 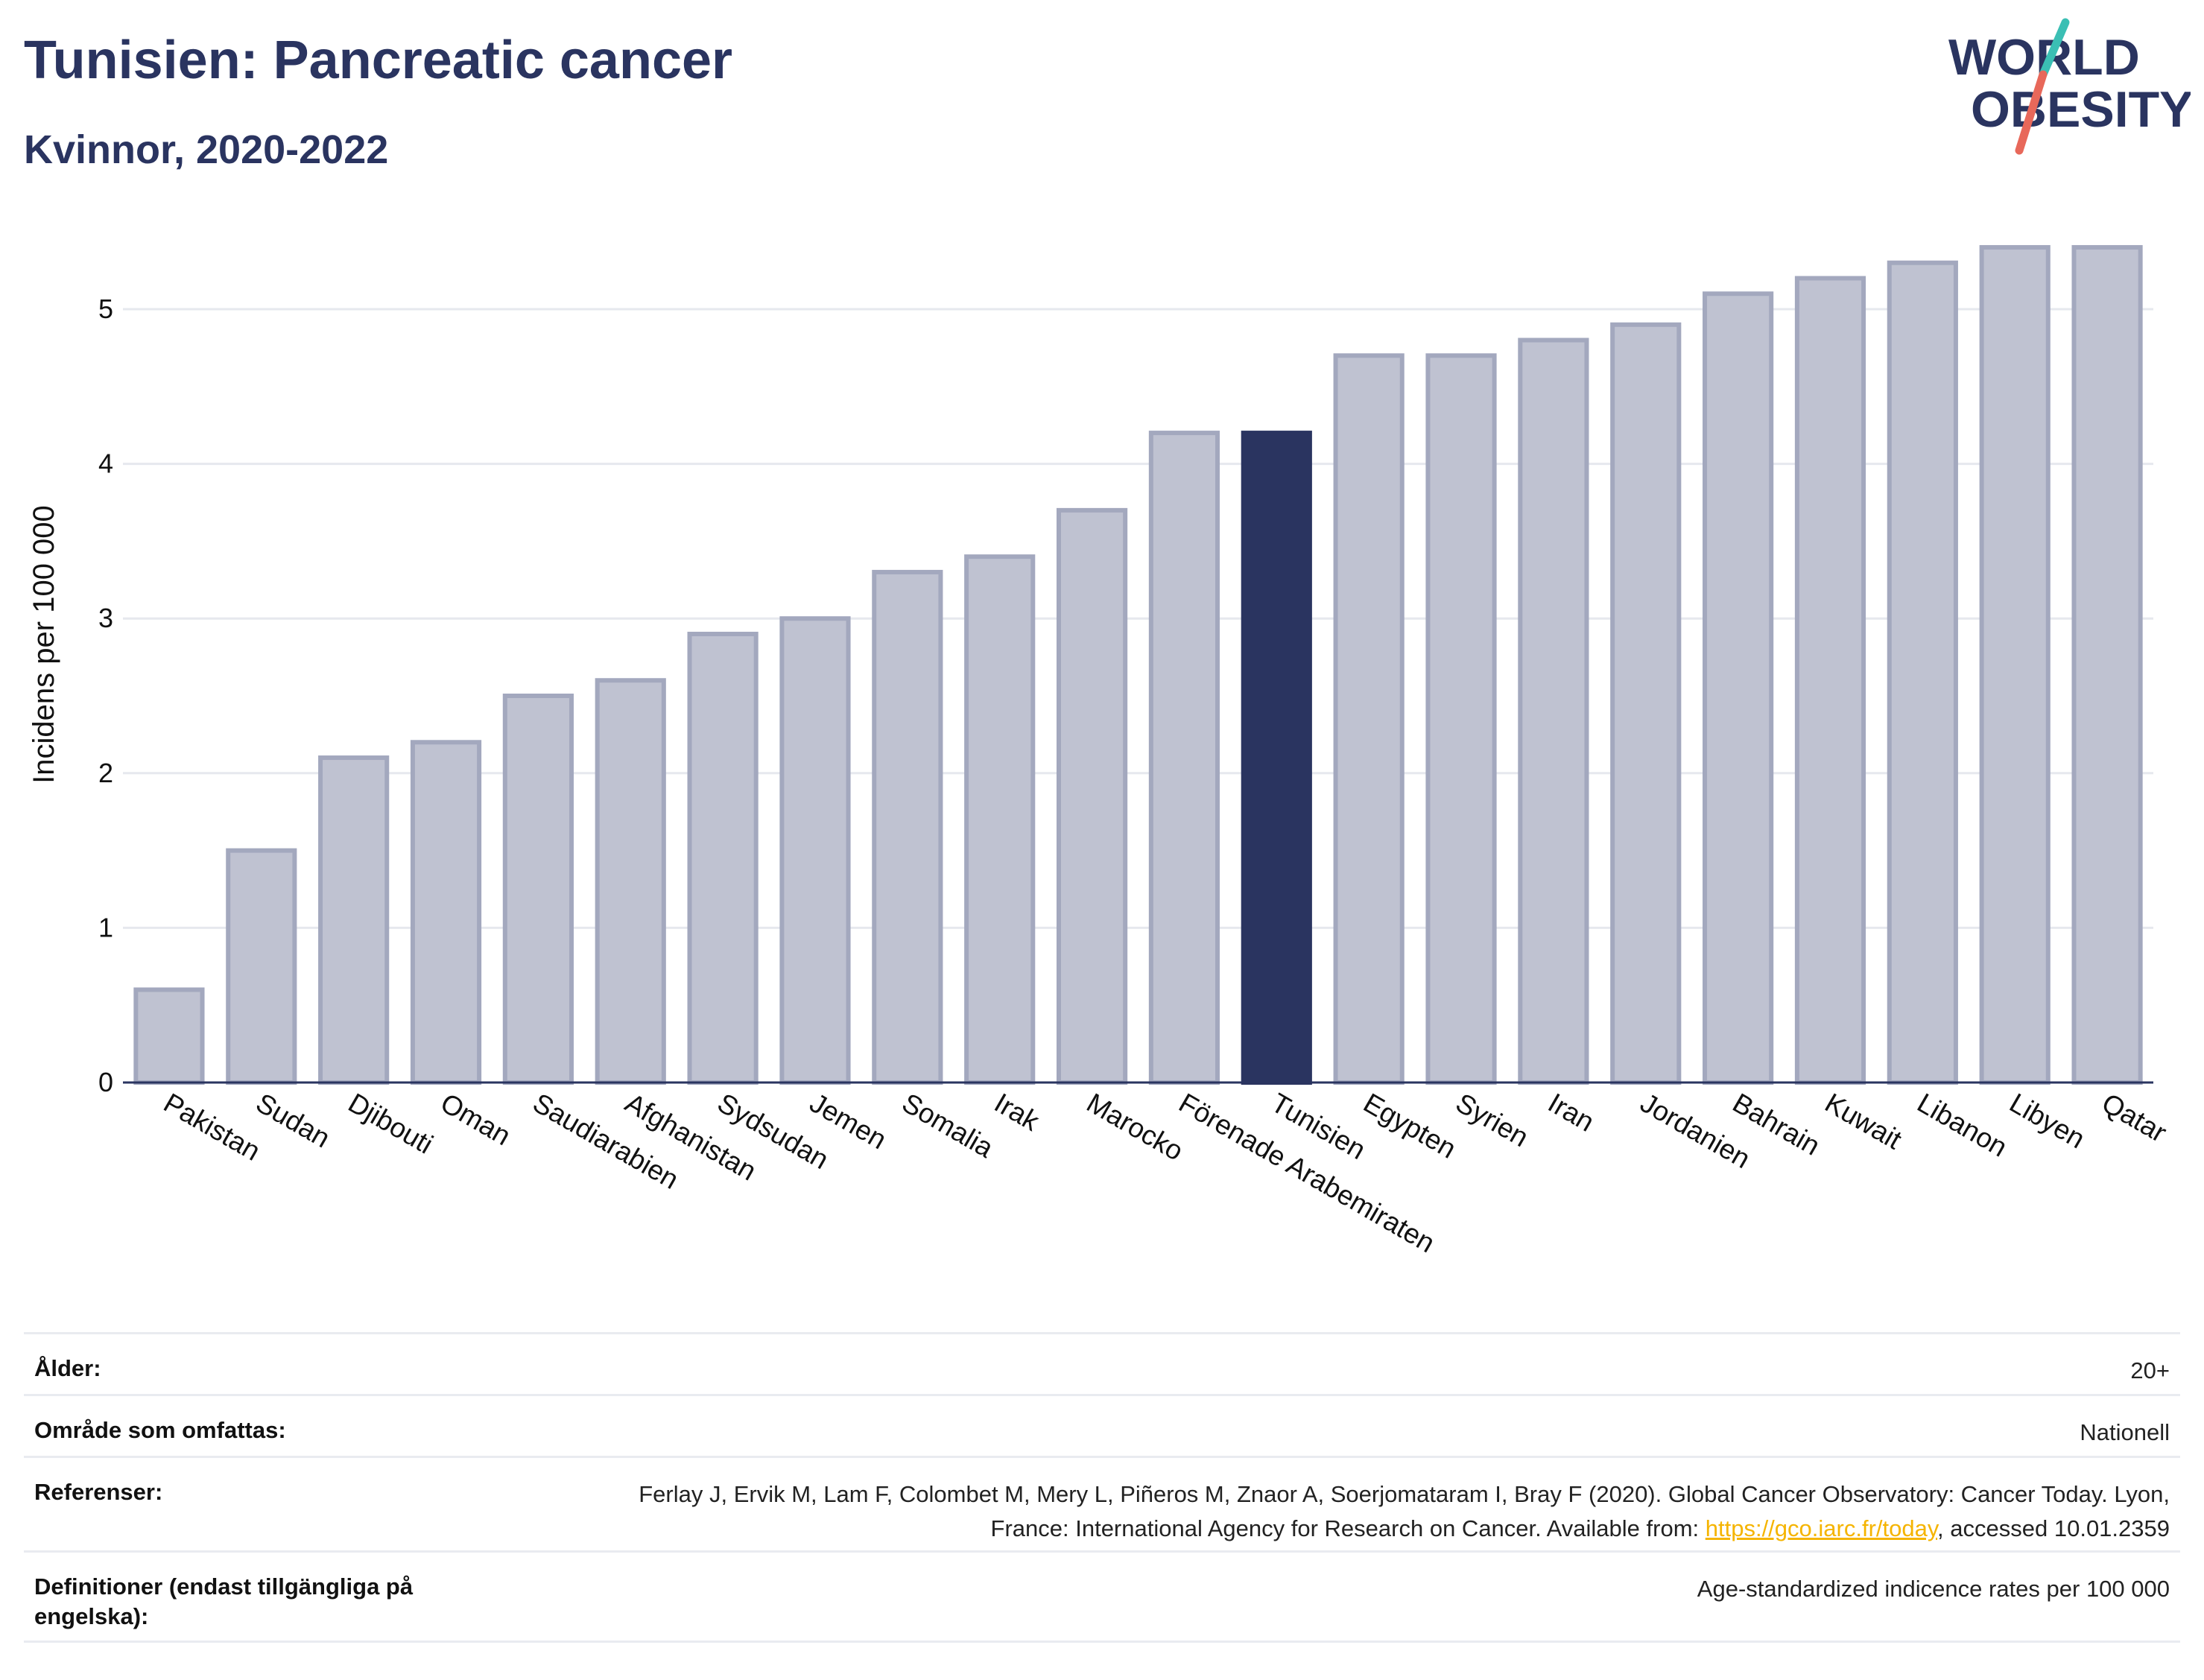 What do you see at coordinates (2015, 664) in the screenshot?
I see `bar-libyen` at bounding box center [2015, 664].